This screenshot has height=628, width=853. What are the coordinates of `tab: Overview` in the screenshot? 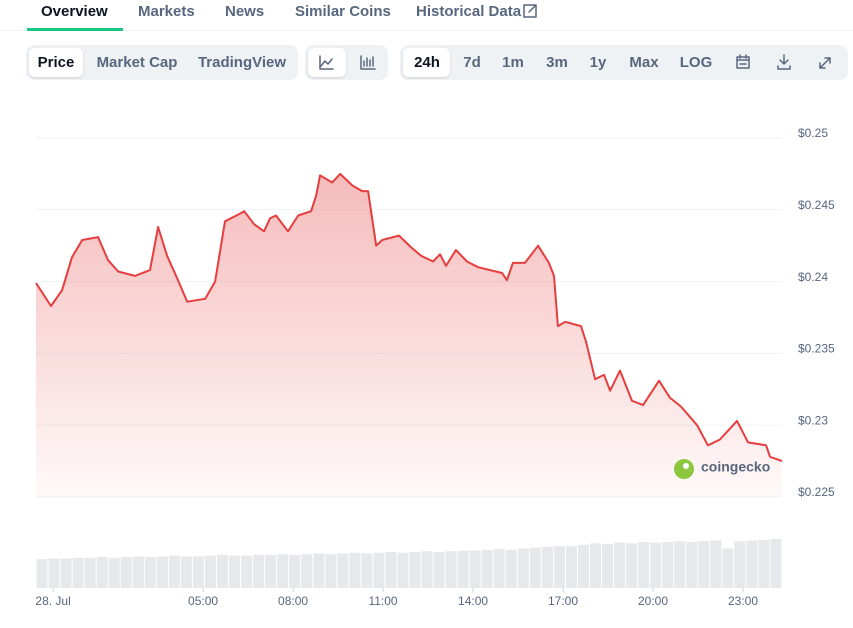 It's located at (74, 11).